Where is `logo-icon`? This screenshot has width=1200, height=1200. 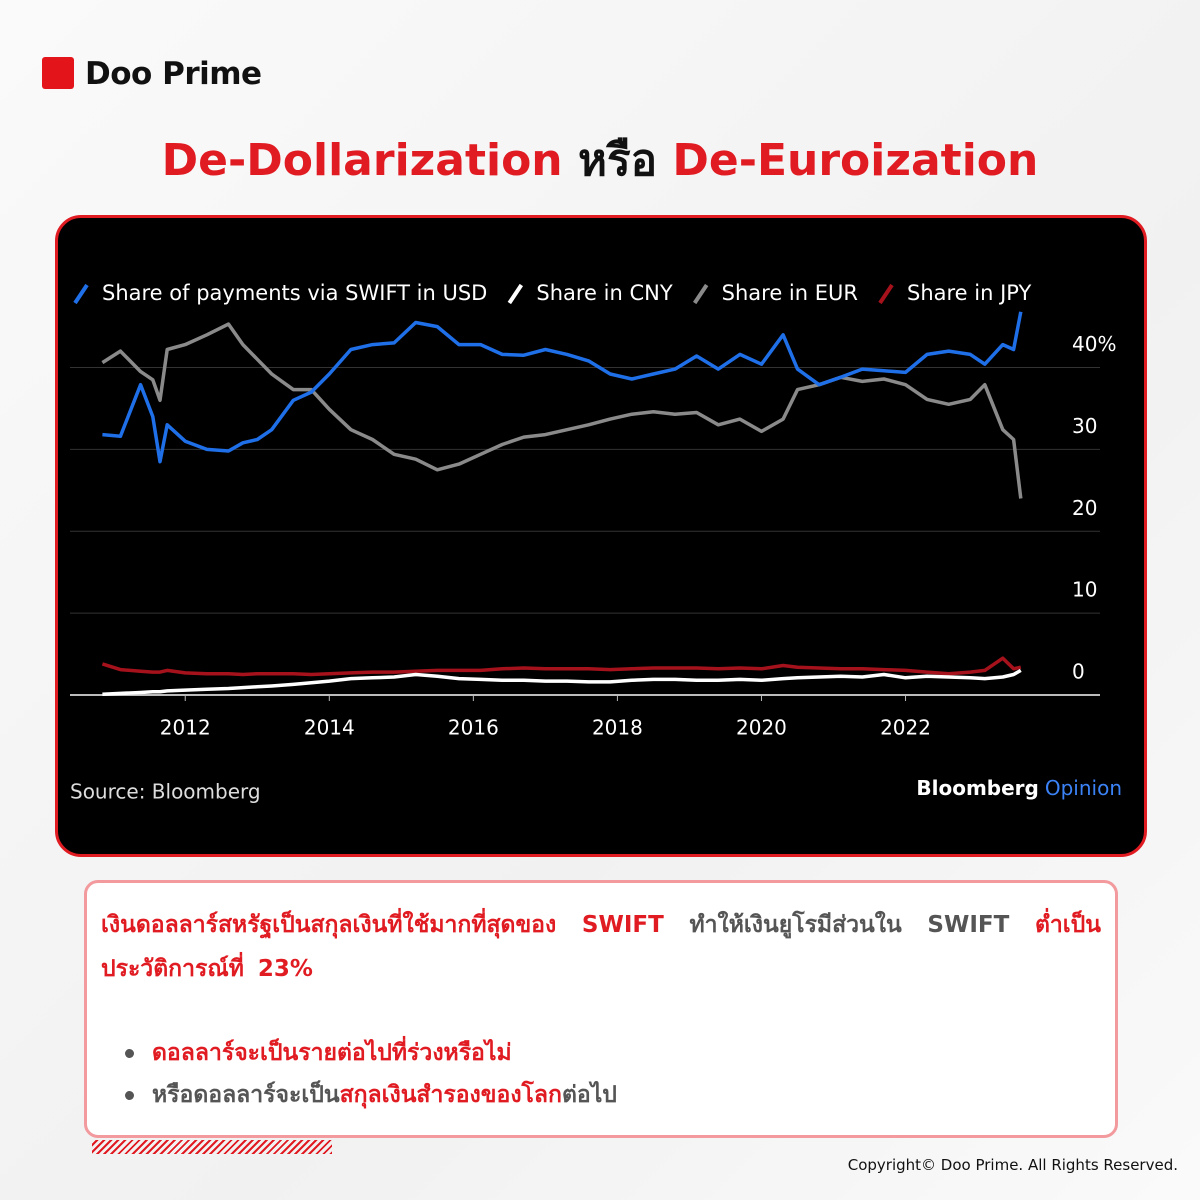 logo-icon is located at coordinates (58, 73).